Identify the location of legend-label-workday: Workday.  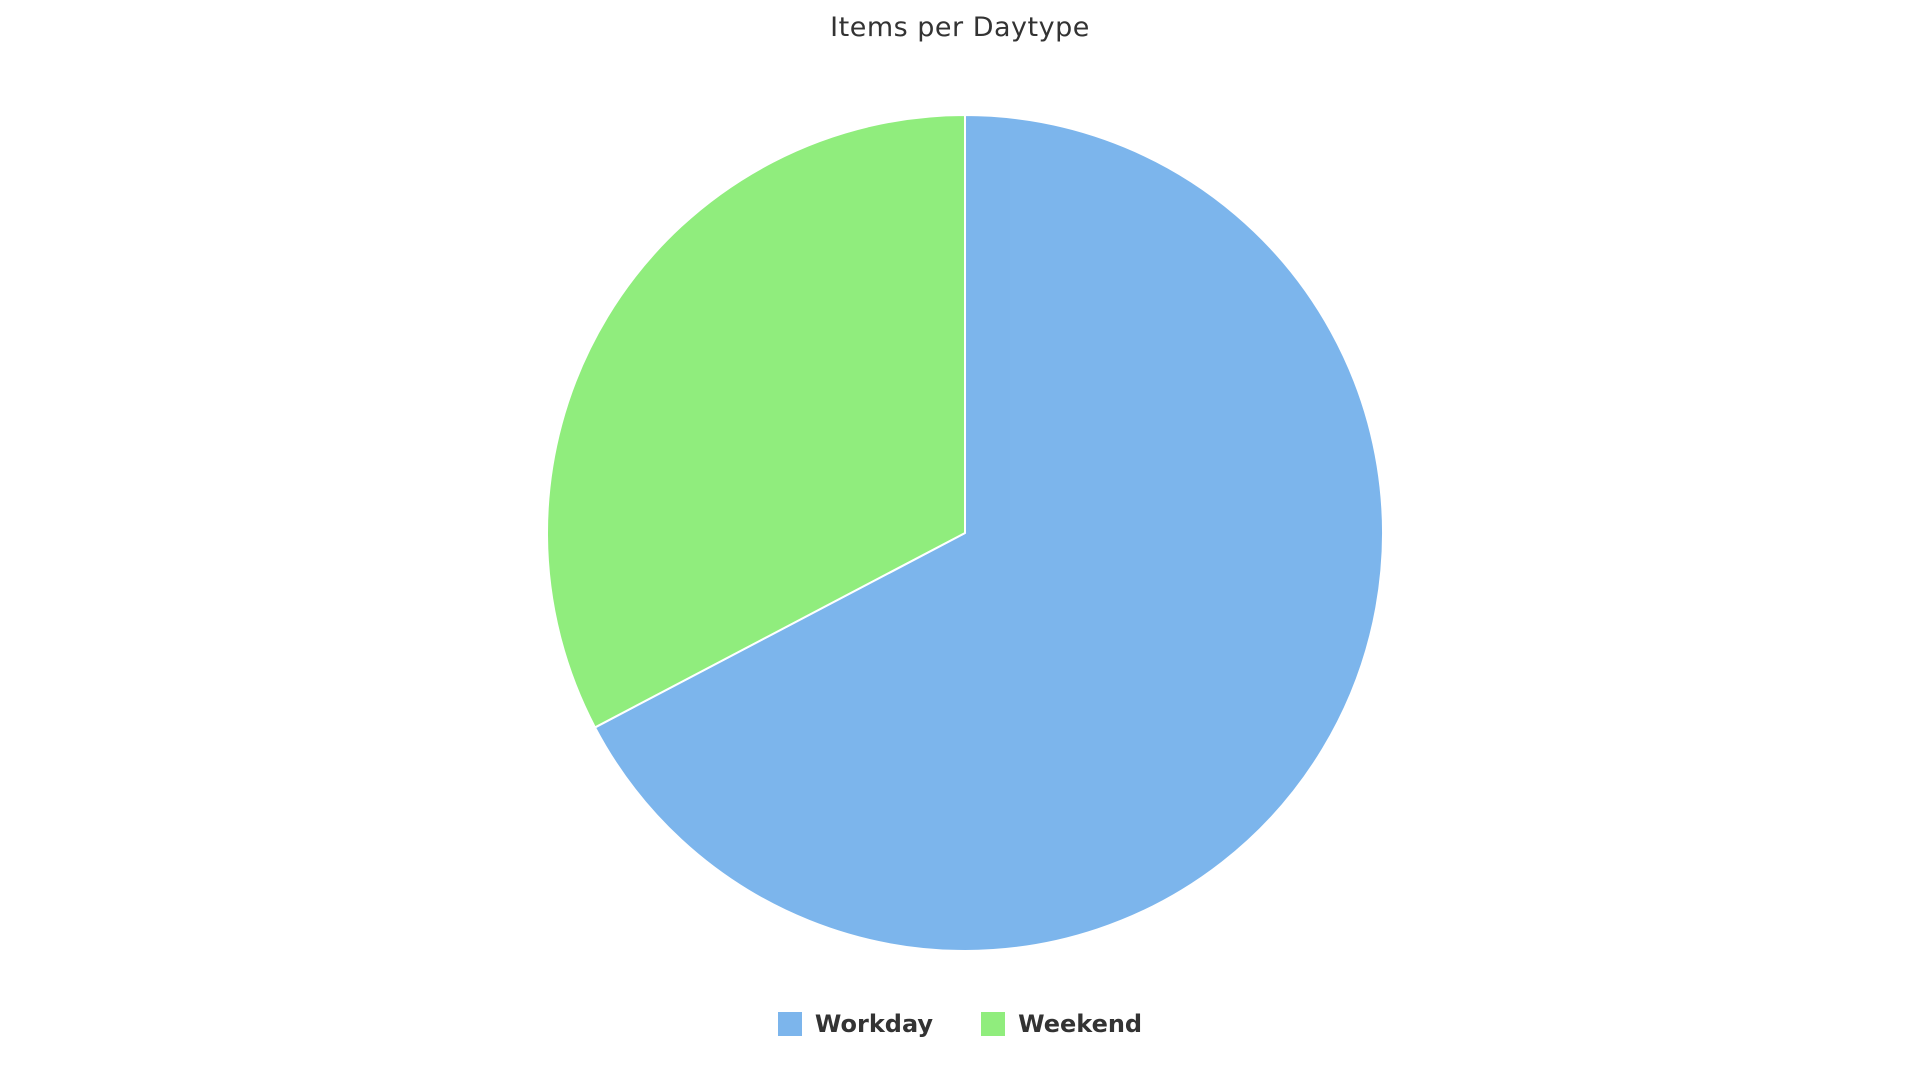
(874, 1024).